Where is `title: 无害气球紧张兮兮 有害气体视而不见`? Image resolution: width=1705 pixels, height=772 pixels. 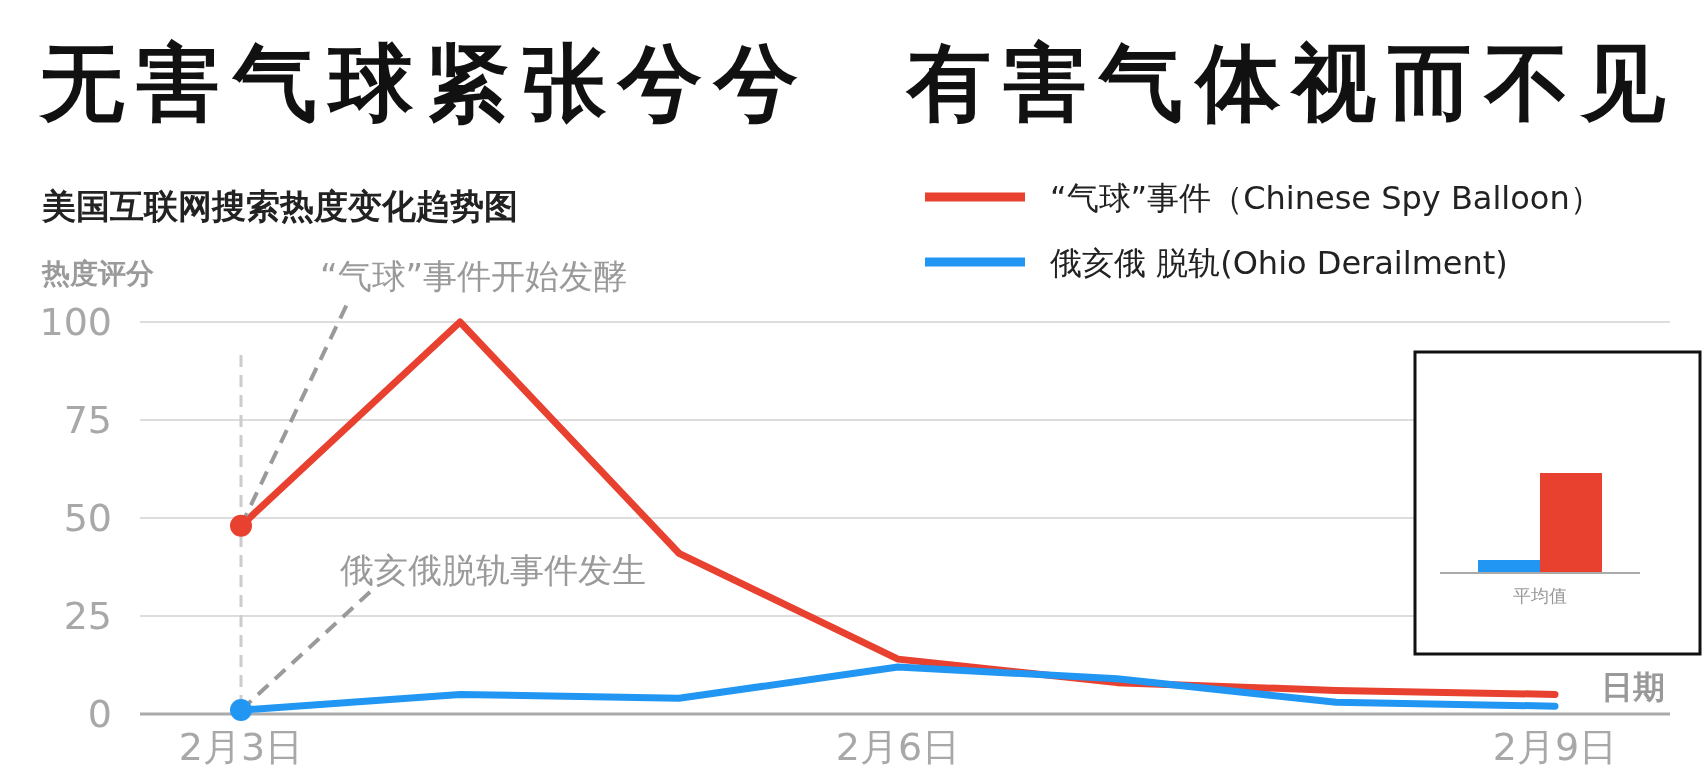 title: 无害气球紧张兮兮 有害气体视而不见 is located at coordinates (852, 83).